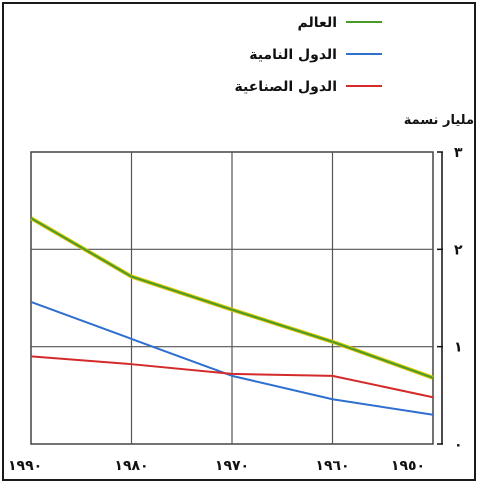 The image size is (480, 485). What do you see at coordinates (25, 466) in the screenshot?
I see `x-tick-label: ١٩٩٠` at bounding box center [25, 466].